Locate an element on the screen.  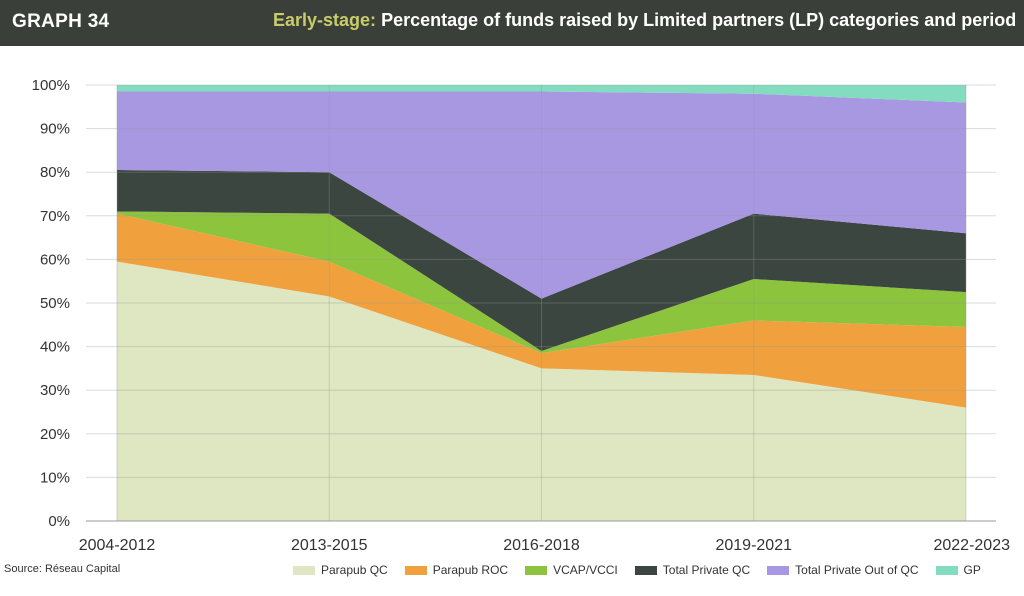
y-tick-label: 10% is located at coordinates (55, 477).